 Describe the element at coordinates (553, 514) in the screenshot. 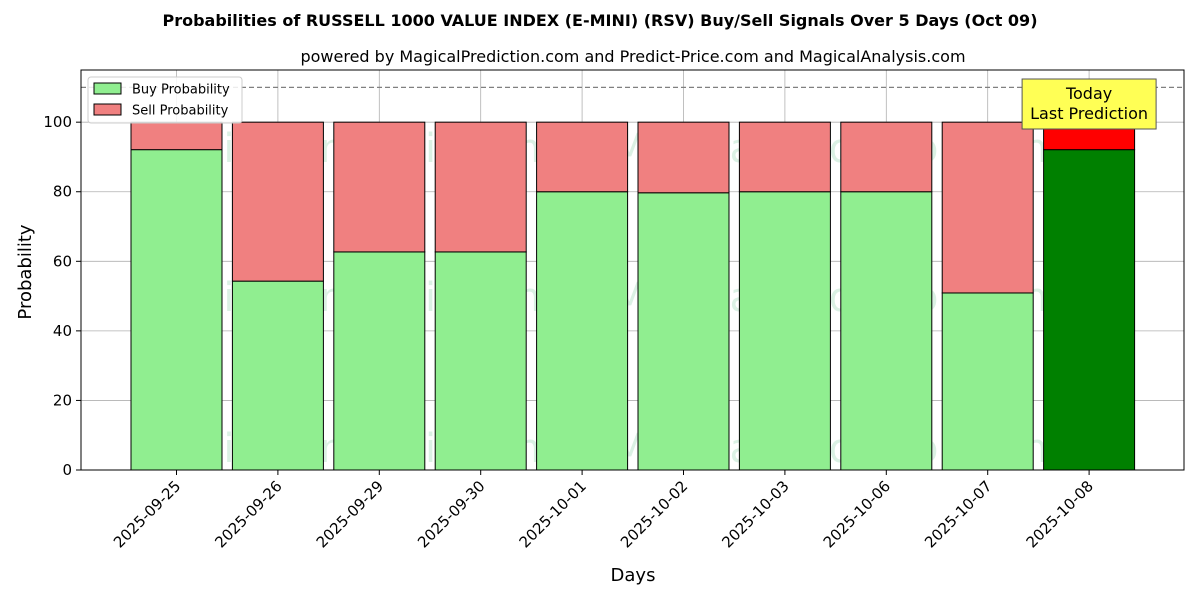

I see `x-tick-label: 2025-10-01` at that location.